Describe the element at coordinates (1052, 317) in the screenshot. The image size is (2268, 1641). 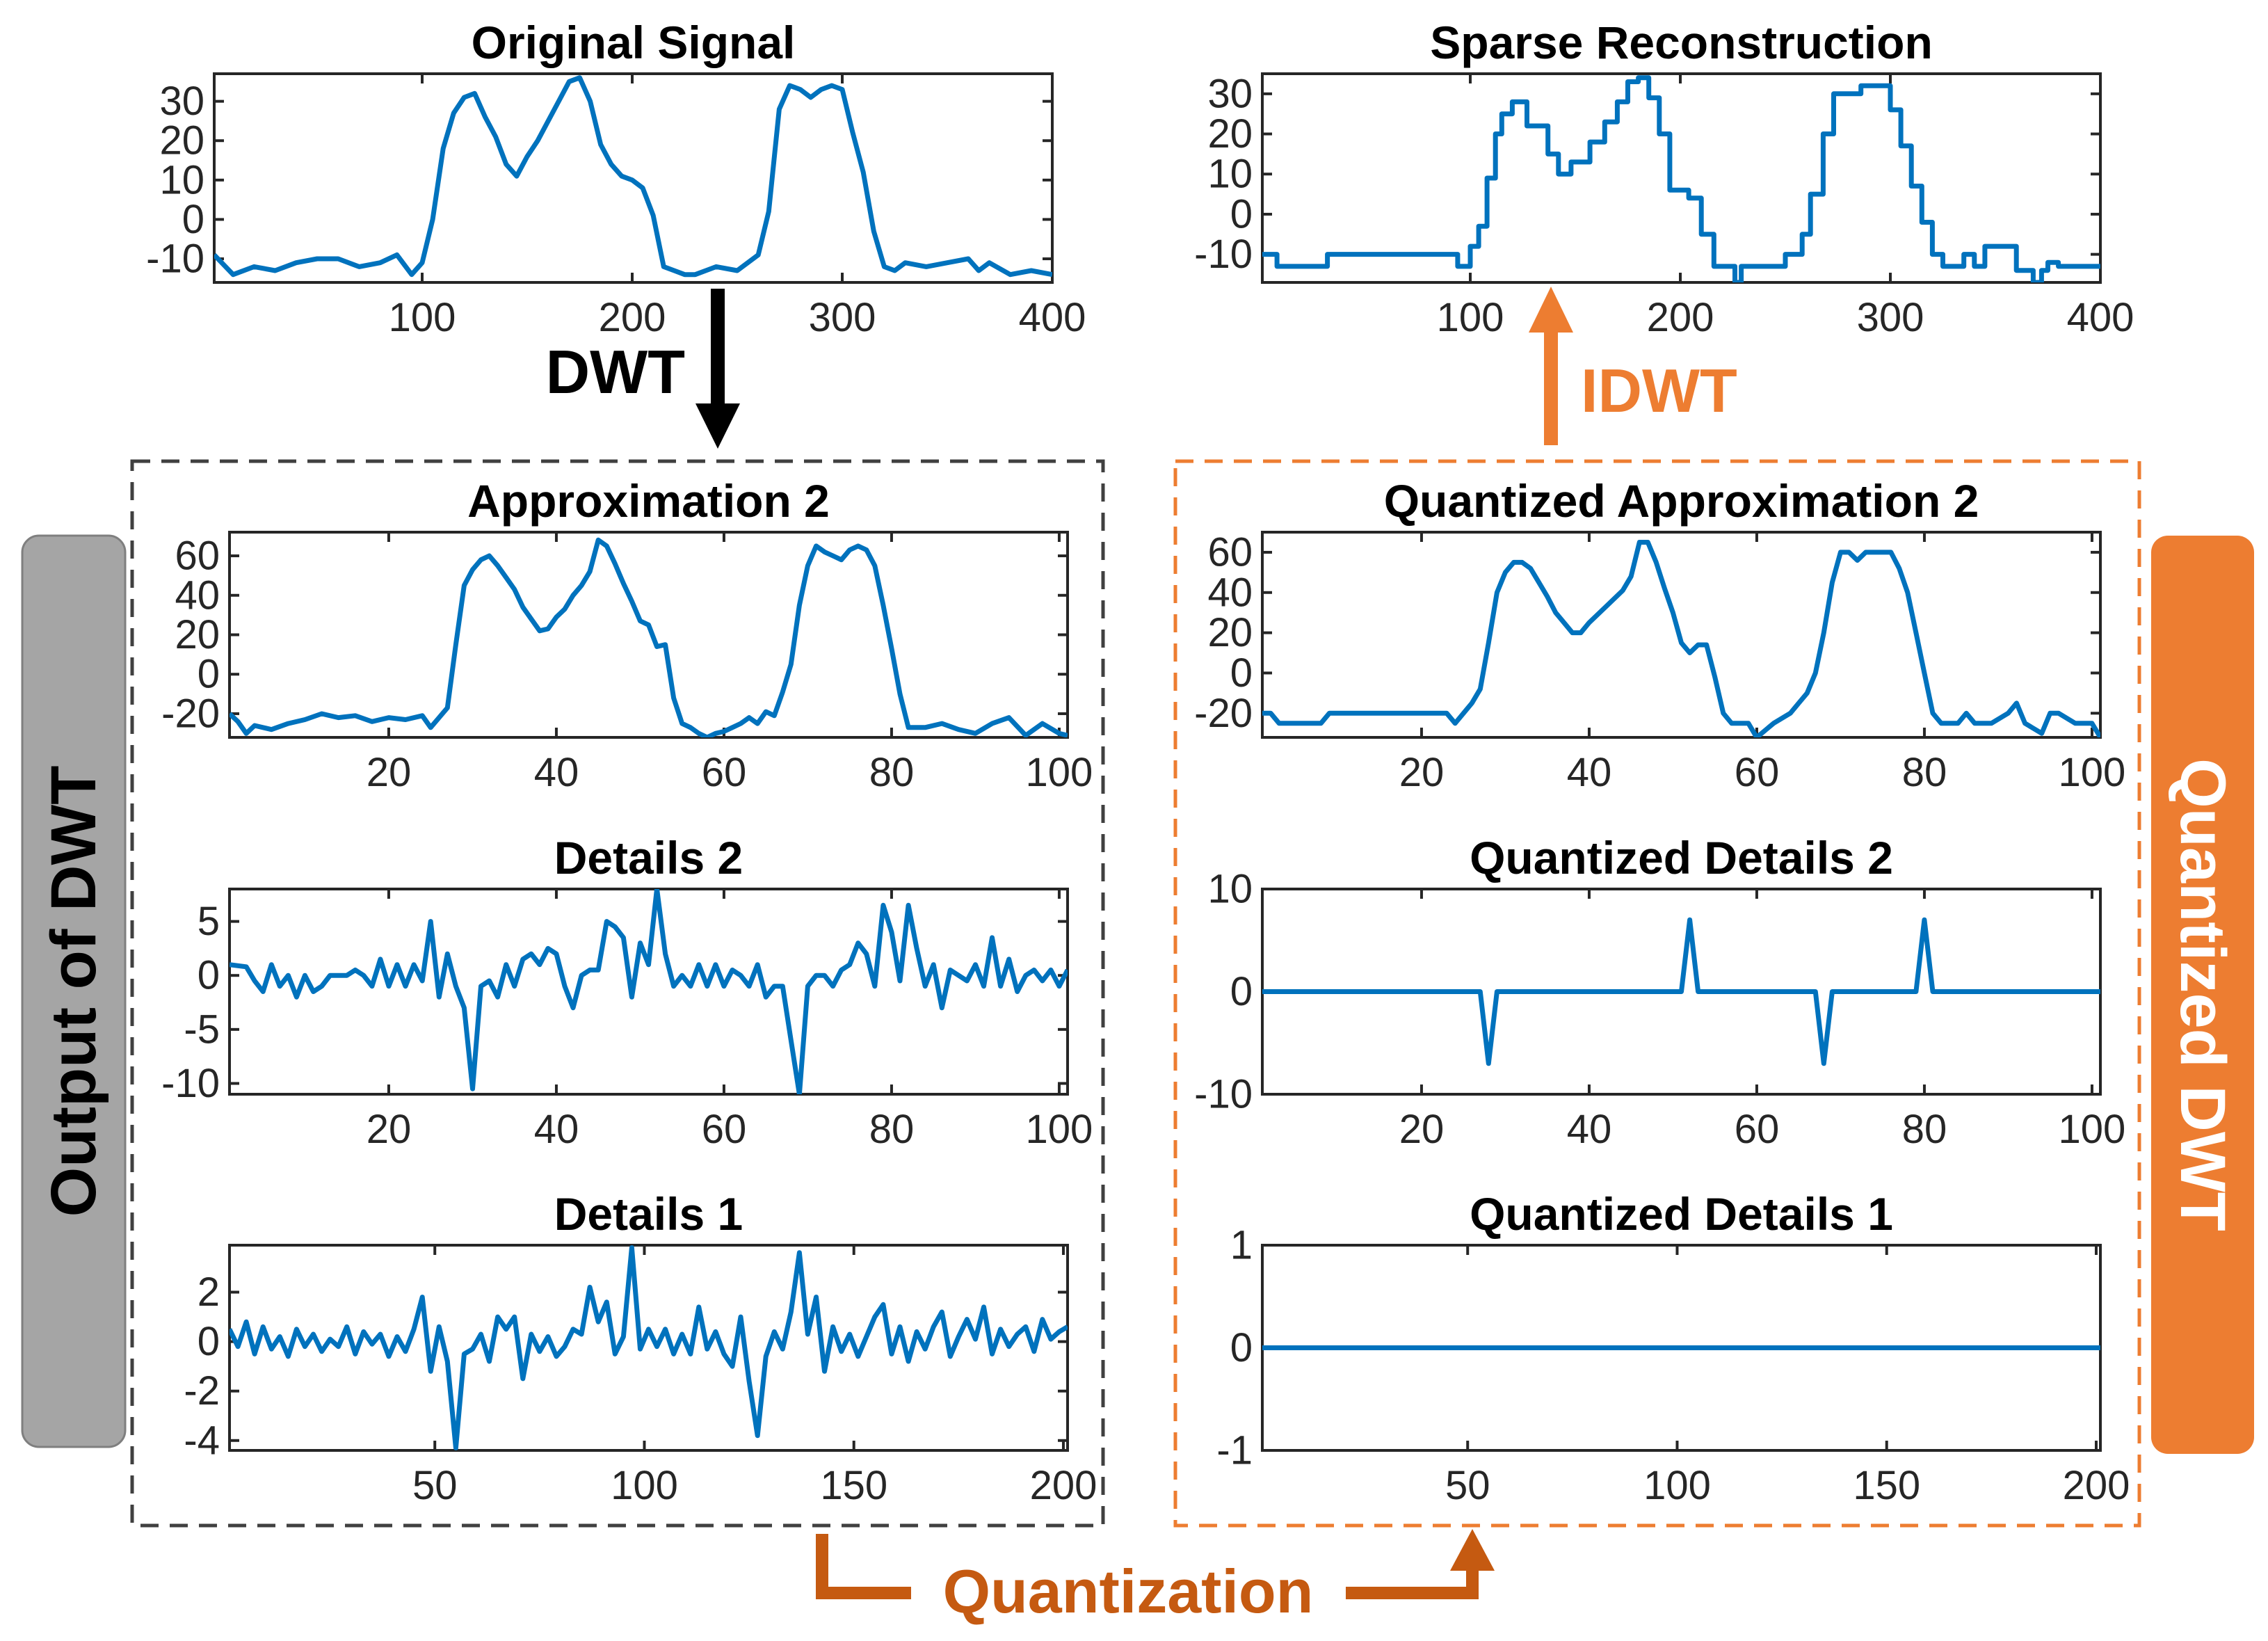
I see `original_signal-xtick-label: 400` at that location.